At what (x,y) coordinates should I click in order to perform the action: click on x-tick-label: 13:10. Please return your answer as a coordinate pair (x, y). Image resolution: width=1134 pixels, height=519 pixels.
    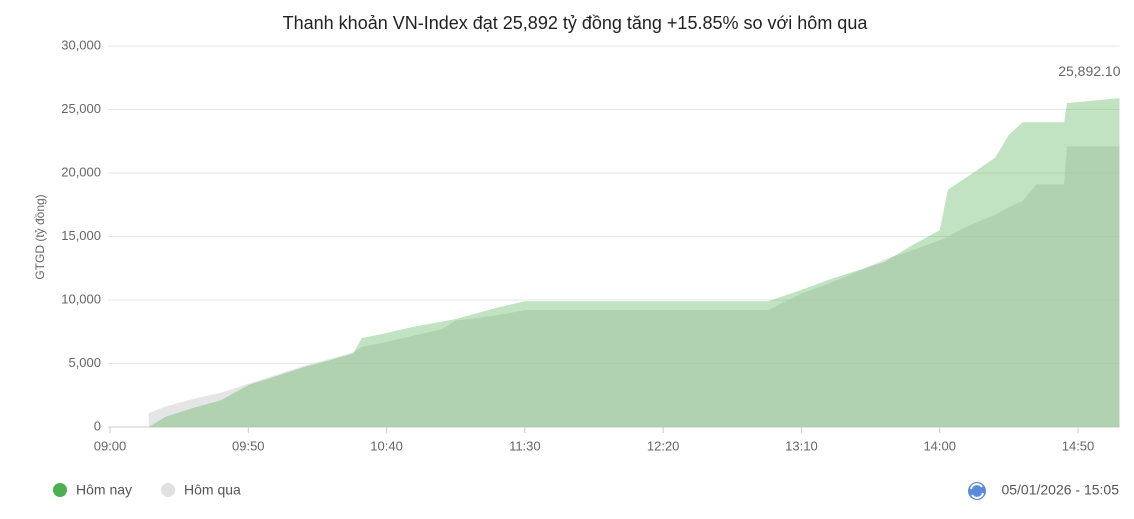
    Looking at the image, I should click on (801, 445).